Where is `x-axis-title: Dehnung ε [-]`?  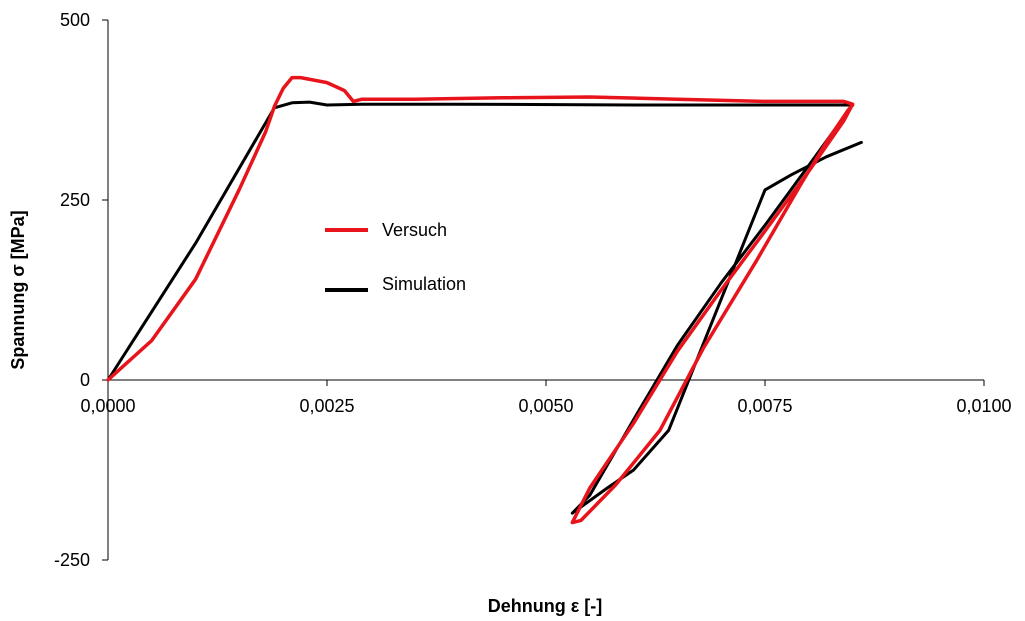 x-axis-title: Dehnung ε [-] is located at coordinates (545, 606).